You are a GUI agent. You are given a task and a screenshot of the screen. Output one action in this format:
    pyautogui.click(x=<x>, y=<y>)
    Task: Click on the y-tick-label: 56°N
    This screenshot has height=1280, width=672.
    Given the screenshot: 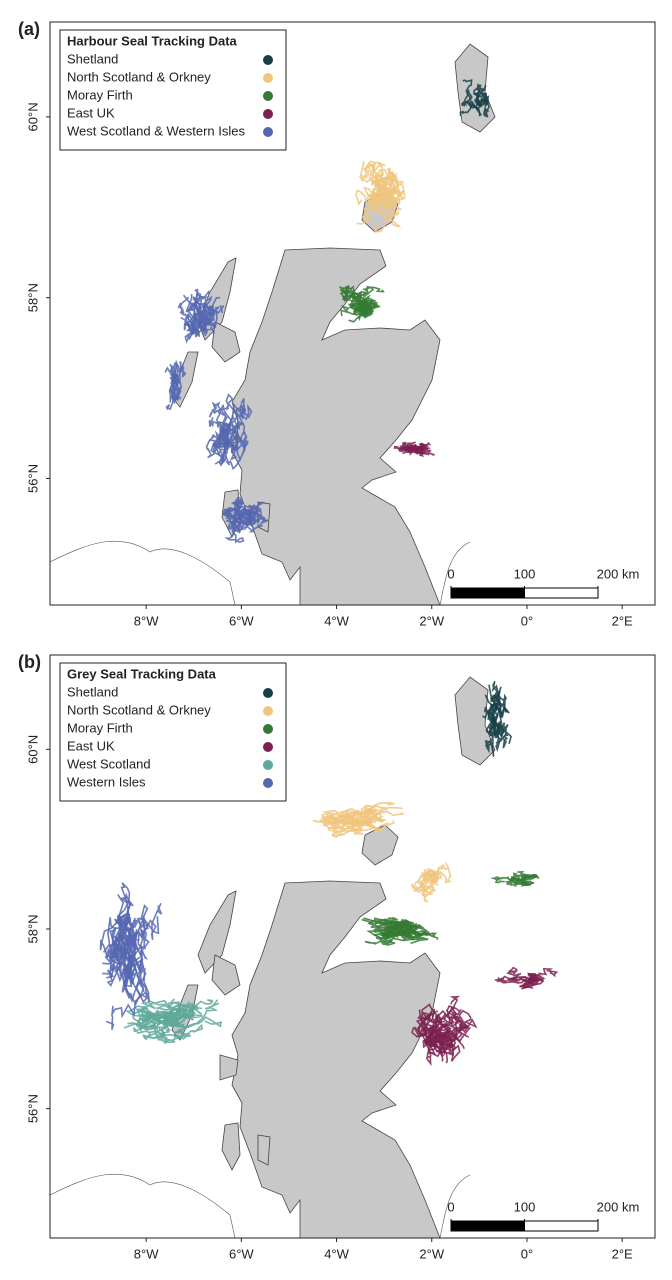 What is the action you would take?
    pyautogui.click(x=32, y=478)
    